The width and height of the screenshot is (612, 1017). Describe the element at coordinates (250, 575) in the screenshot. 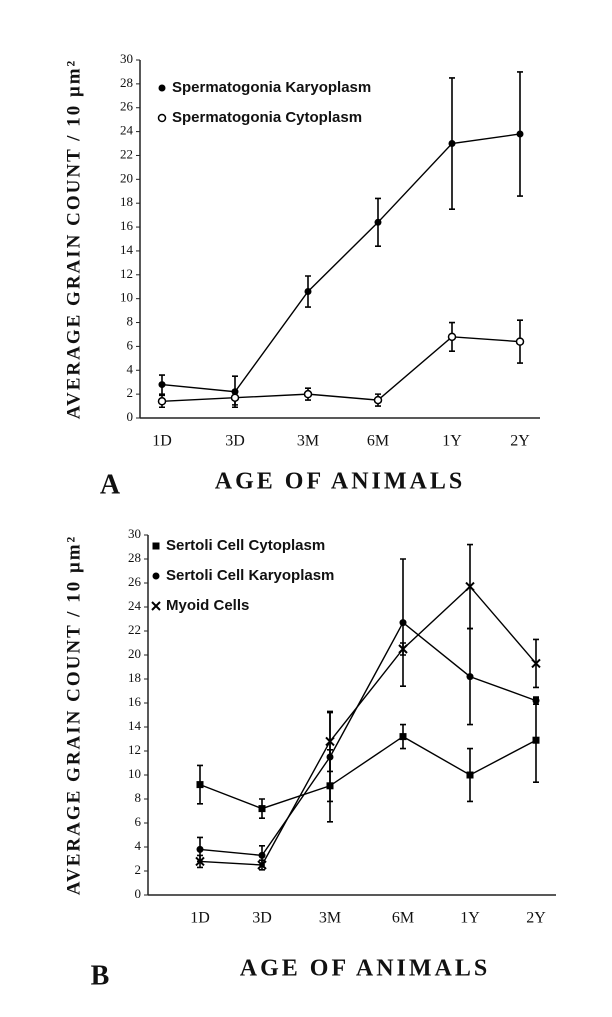

I see `legend-label: Sertoli Cell Karyoplasm` at that location.